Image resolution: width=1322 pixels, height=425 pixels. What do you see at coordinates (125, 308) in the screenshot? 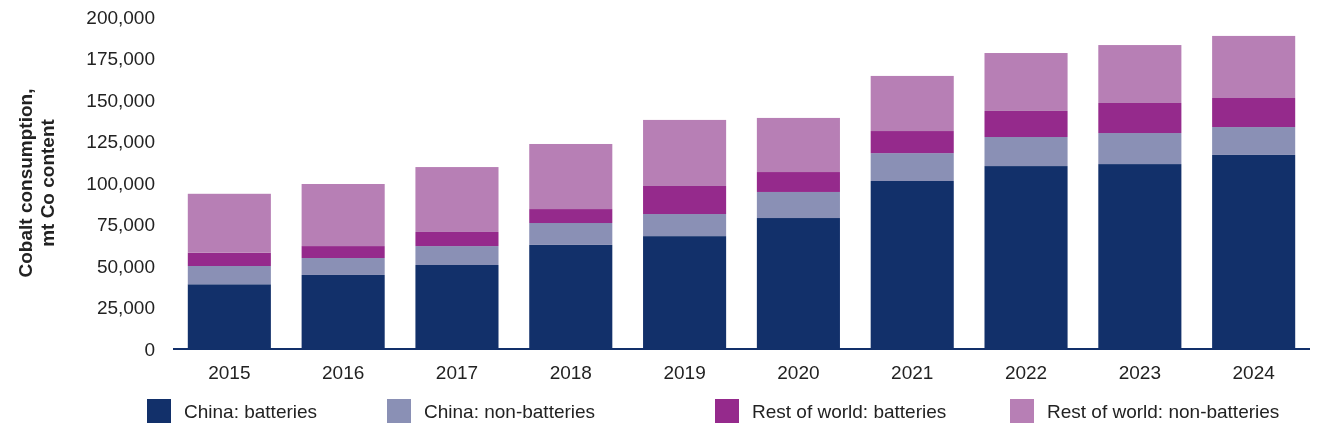
I see `y-tick-label: 25,000` at bounding box center [125, 308].